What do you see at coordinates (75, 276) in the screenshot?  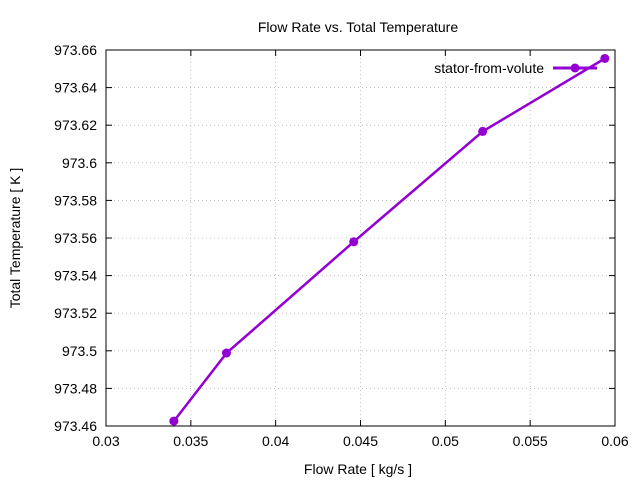 I see `y-tick-label: 973.54` at bounding box center [75, 276].